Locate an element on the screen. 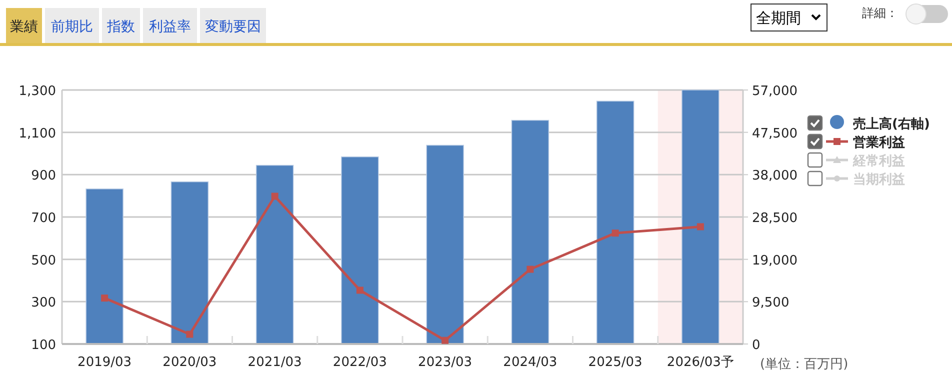  text: 業績 is located at coordinates (24, 27).